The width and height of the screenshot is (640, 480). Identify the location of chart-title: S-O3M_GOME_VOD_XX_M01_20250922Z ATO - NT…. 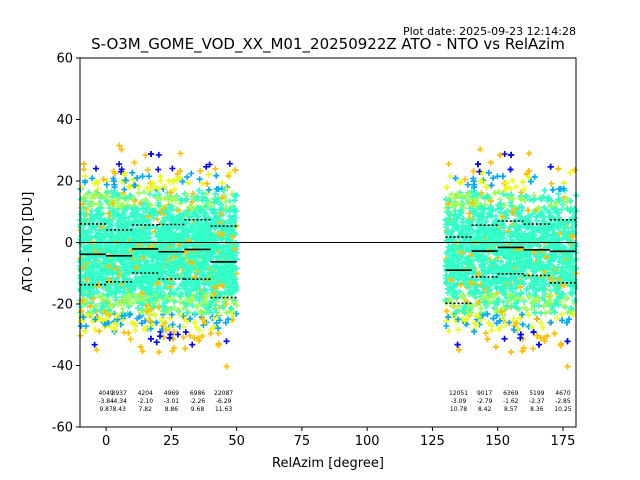
(328, 44).